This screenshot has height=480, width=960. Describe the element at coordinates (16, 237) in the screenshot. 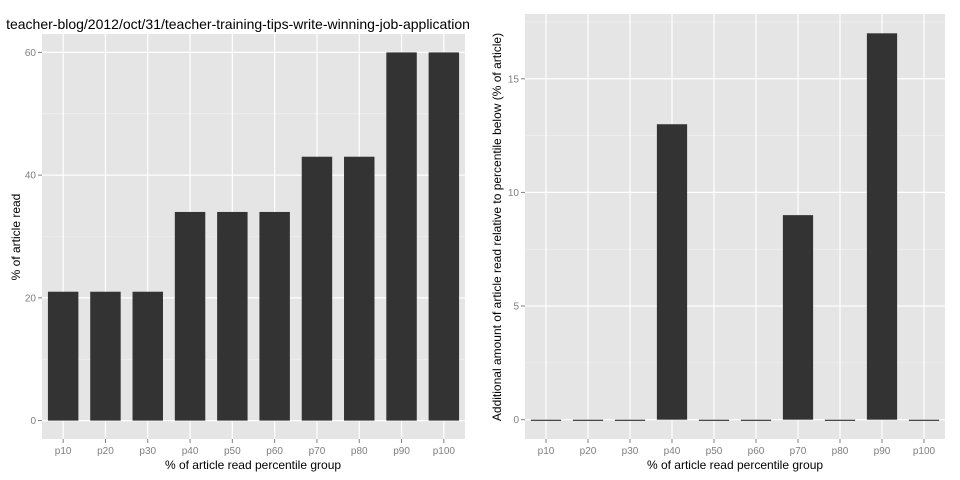

I see `y-axis-title: % of article read` at that location.